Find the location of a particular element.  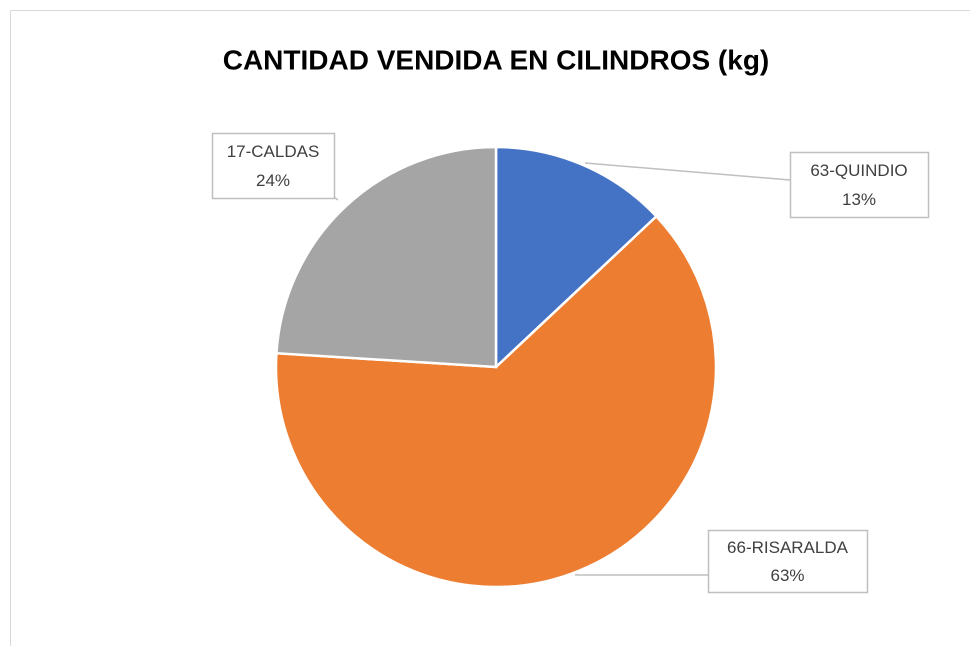

chart-title: CANTIDAD VENDIDA EN CILINDROS (kg) is located at coordinates (496, 59).